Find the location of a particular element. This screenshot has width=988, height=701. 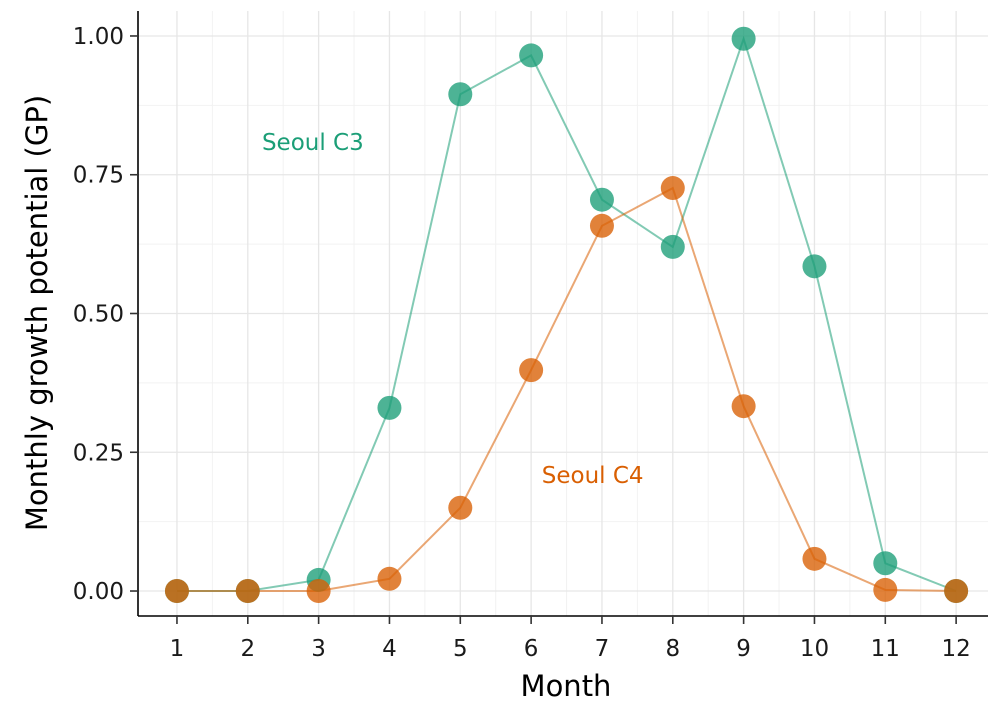

x-tick-label: 10 is located at coordinates (814, 649).